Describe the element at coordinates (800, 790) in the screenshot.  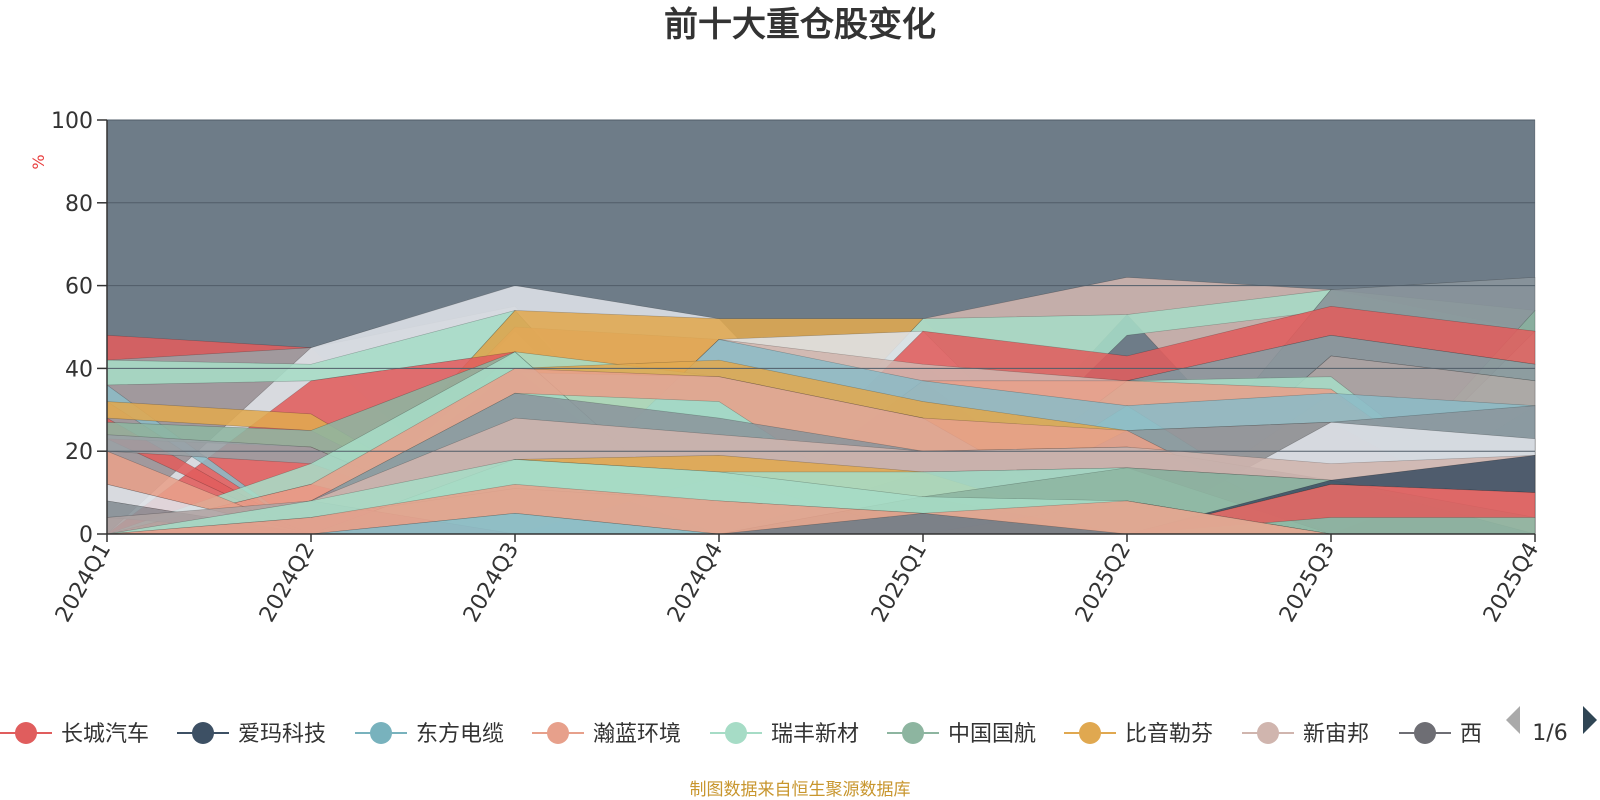
I see `data-source-note: 制图数据来自恒生聚源数据库` at that location.